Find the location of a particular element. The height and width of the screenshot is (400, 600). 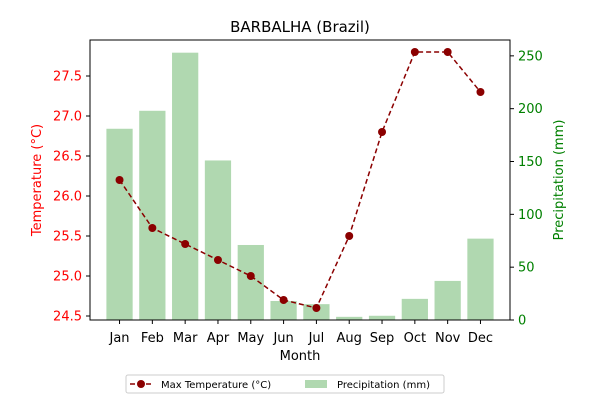

temperature-point-nov is located at coordinates (447, 52).